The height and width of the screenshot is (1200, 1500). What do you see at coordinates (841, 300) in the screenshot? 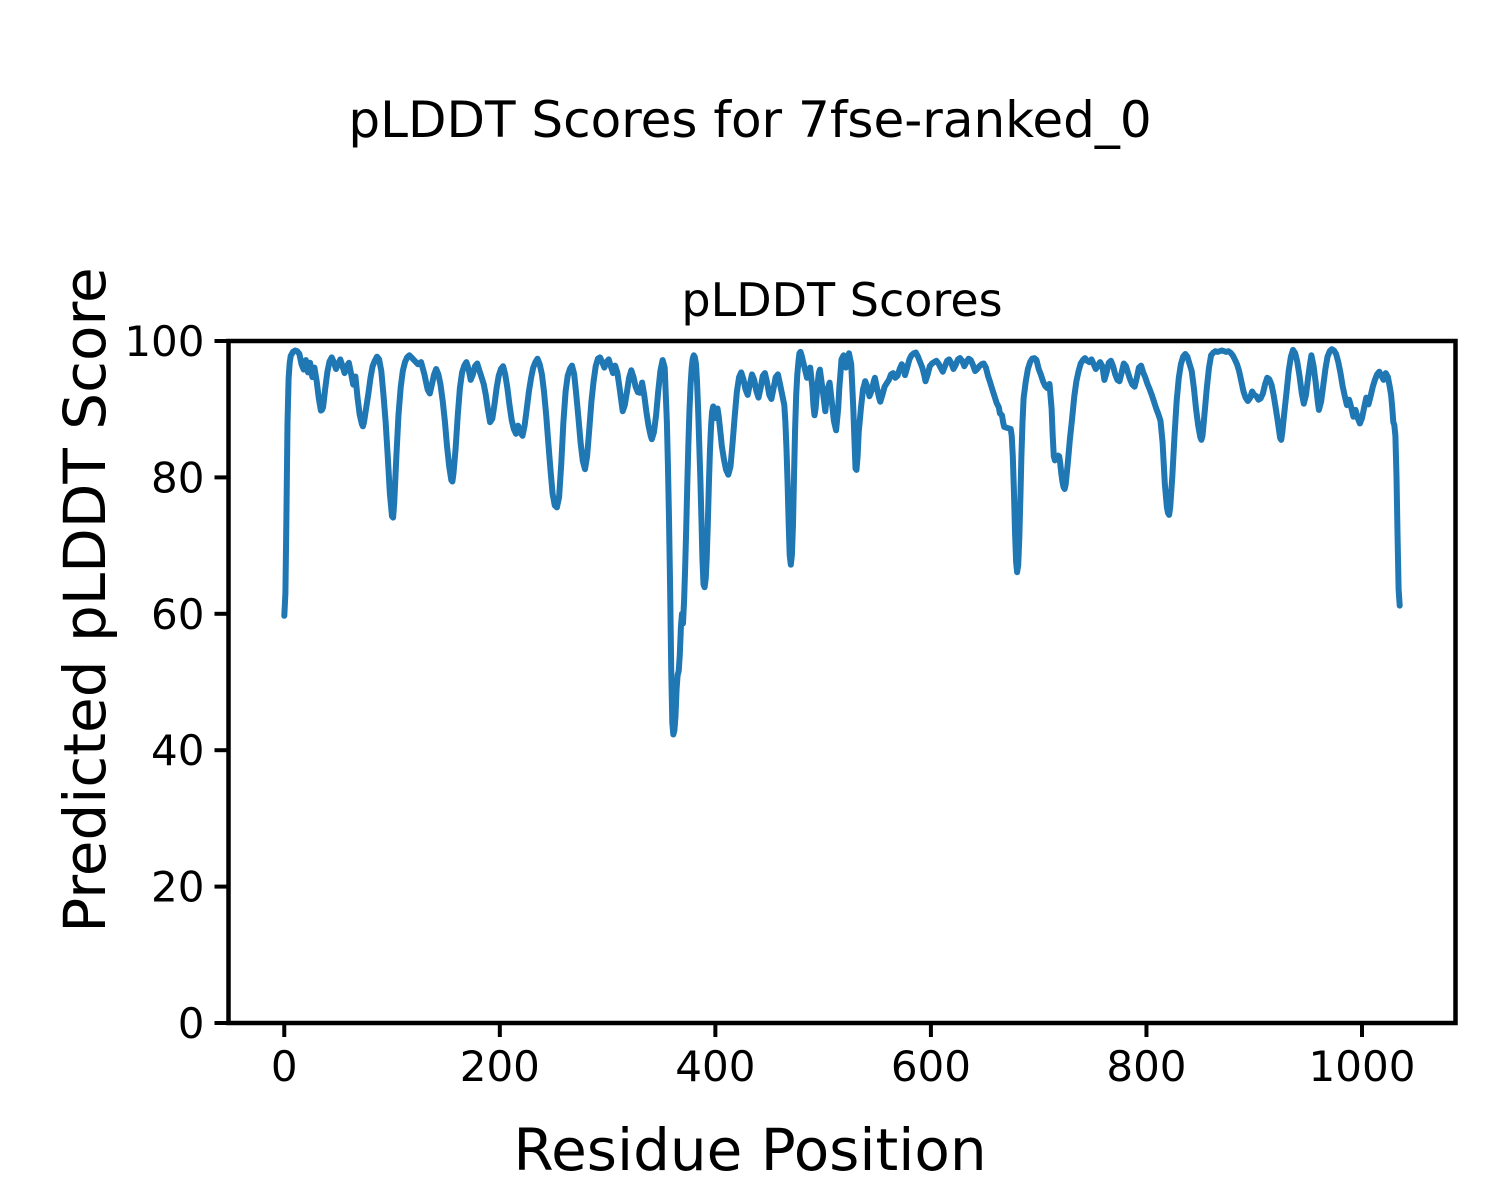
I see `axes-title: pLDDT Scores` at bounding box center [841, 300].